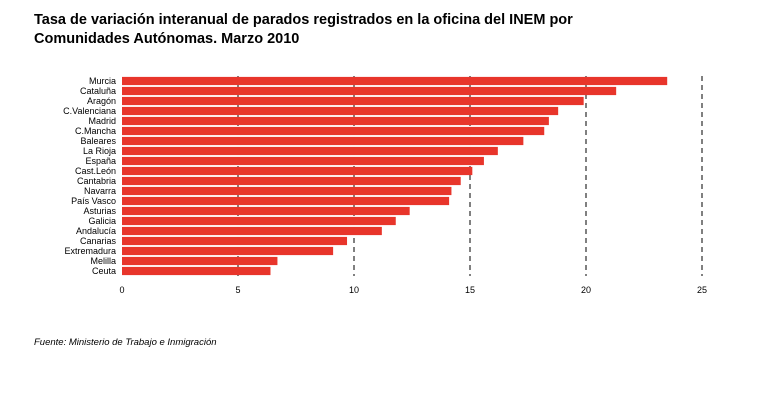  Describe the element at coordinates (354, 290) in the screenshot. I see `x-tick-label-10: 10` at that location.